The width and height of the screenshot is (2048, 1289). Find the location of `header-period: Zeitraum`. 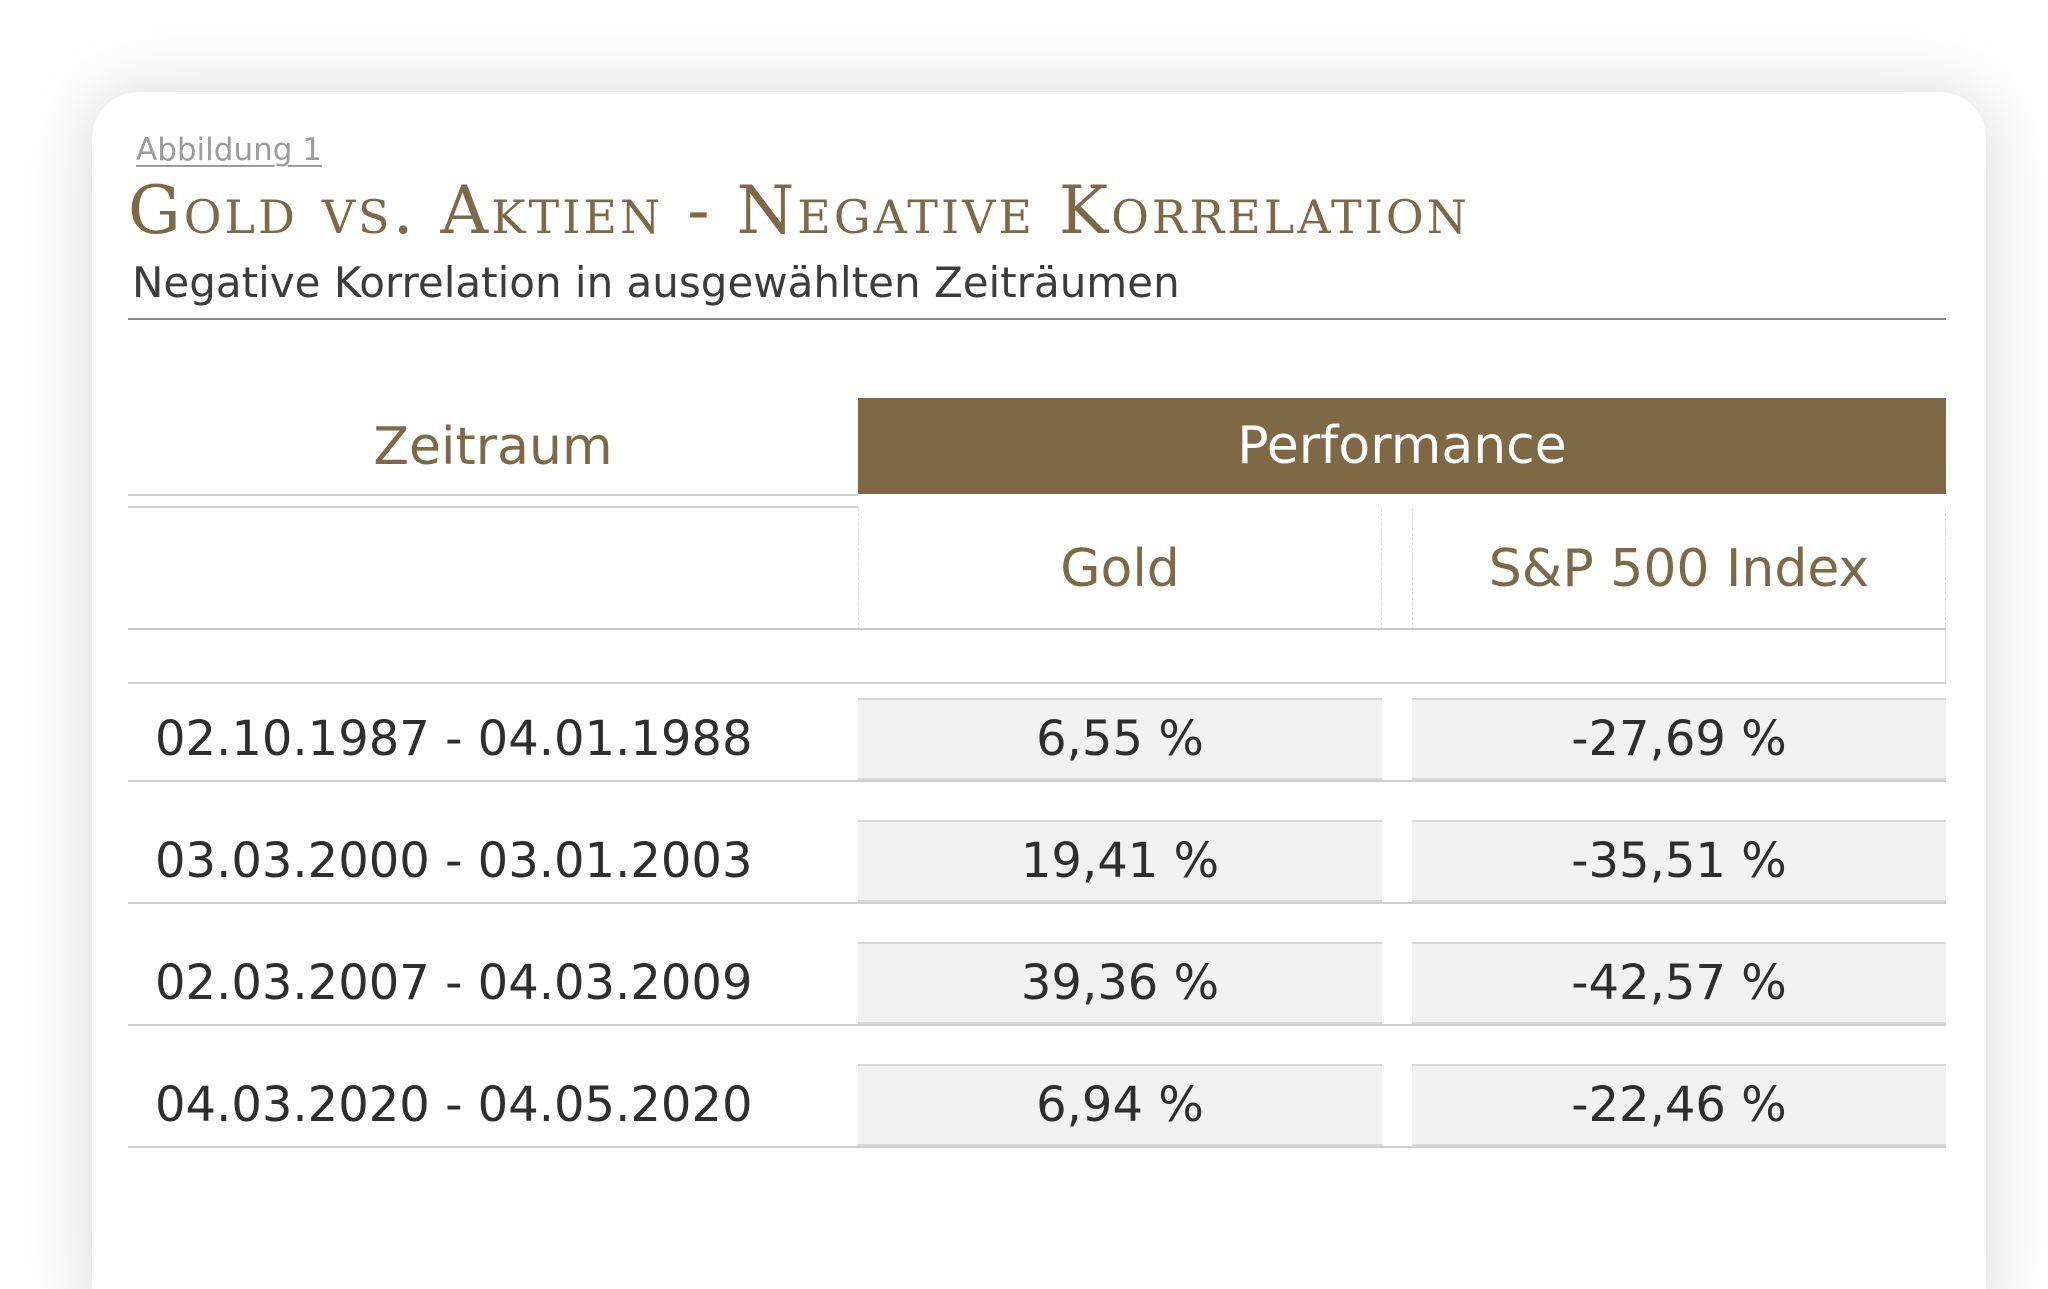

header-period: Zeitraum is located at coordinates (493, 447).